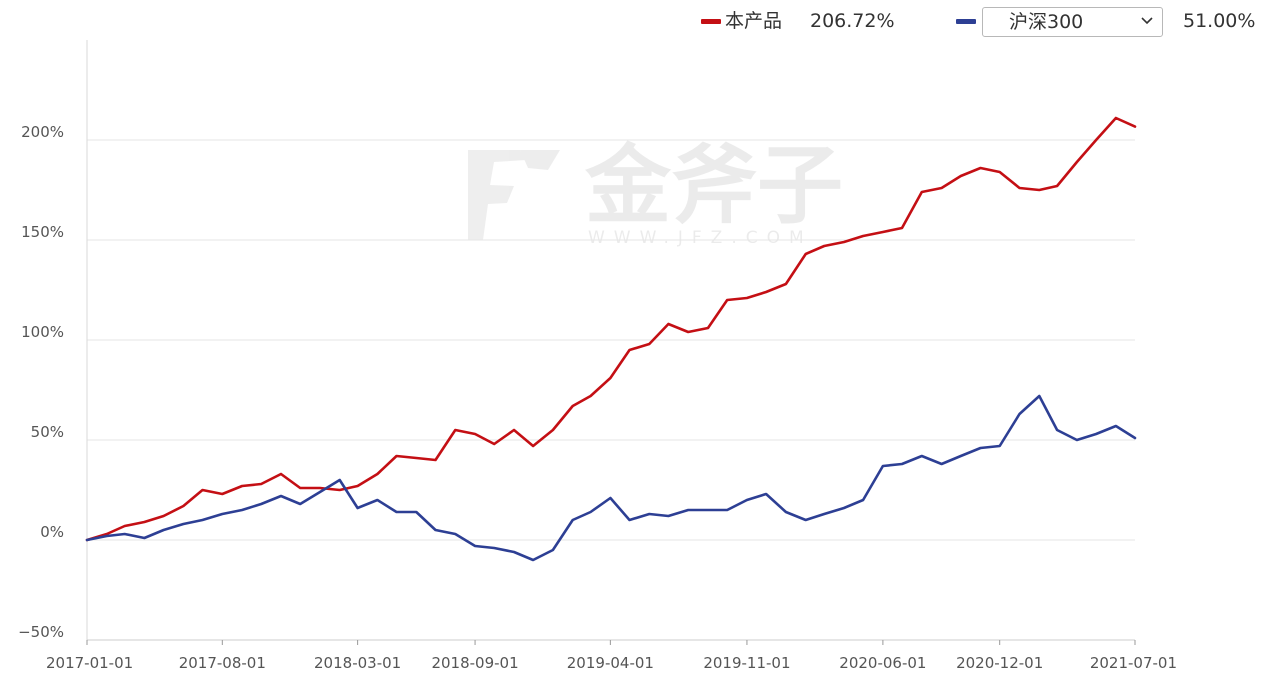 The width and height of the screenshot is (1278, 681). What do you see at coordinates (999, 663) in the screenshot?
I see `x-tick-label: 2020-12-01` at bounding box center [999, 663].